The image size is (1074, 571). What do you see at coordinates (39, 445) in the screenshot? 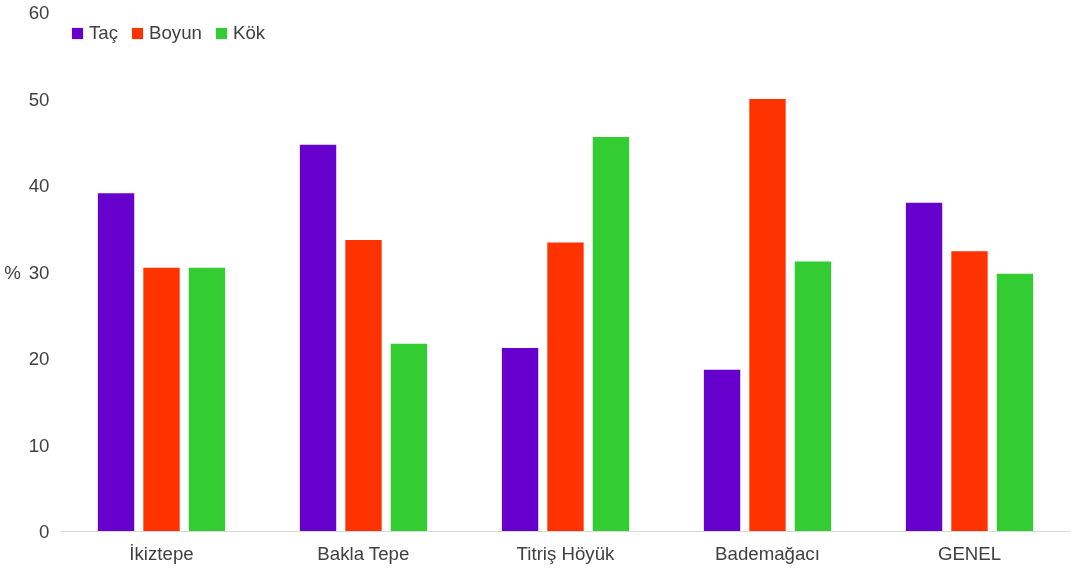
I see `y-tick-label: 10` at bounding box center [39, 445].